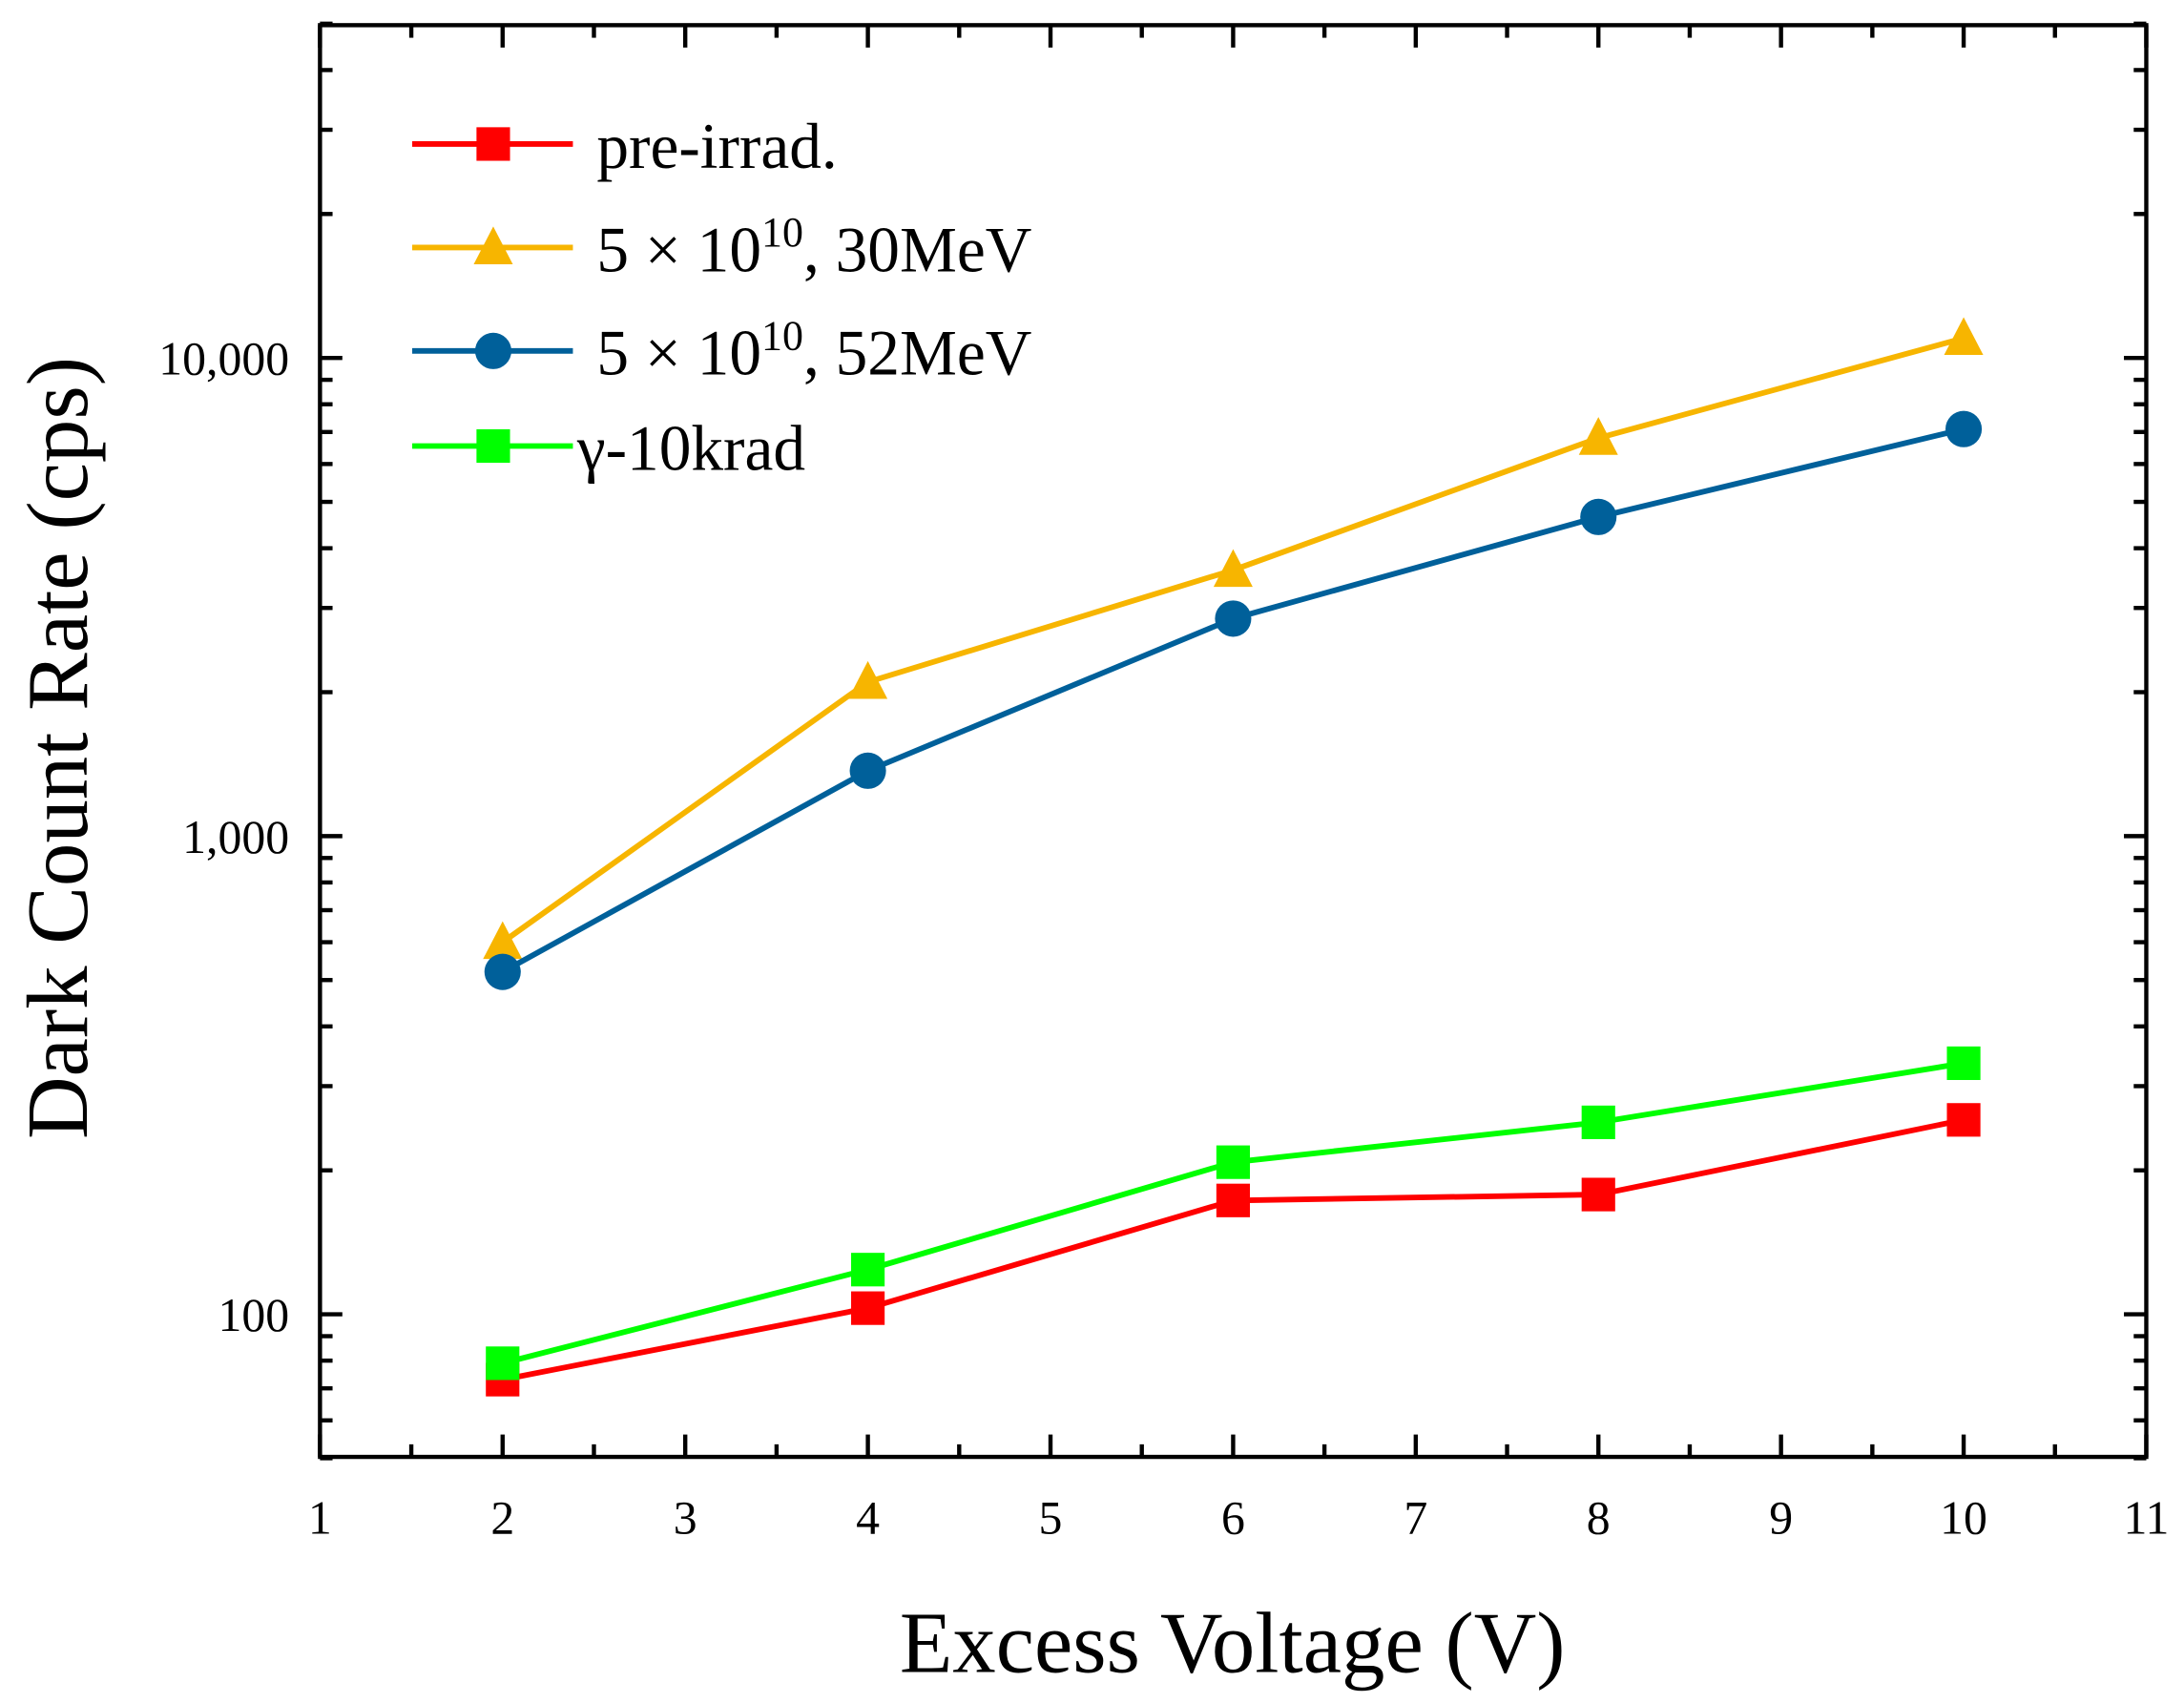  What do you see at coordinates (717, 146) in the screenshot?
I see `legend-label-pre-irrad: pre-irrad.` at bounding box center [717, 146].